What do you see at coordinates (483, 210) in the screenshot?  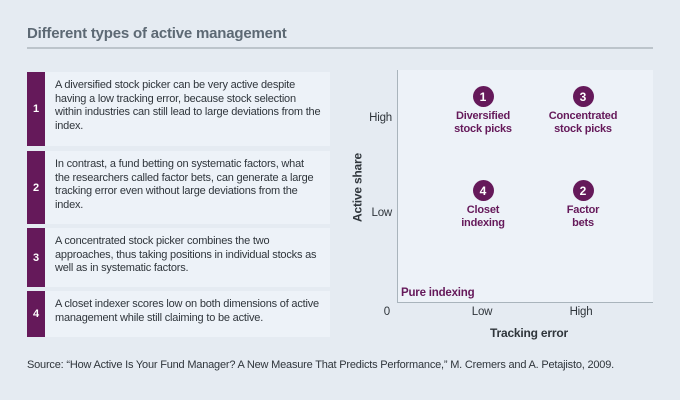 I see `point-label-line1: Closet` at bounding box center [483, 210].